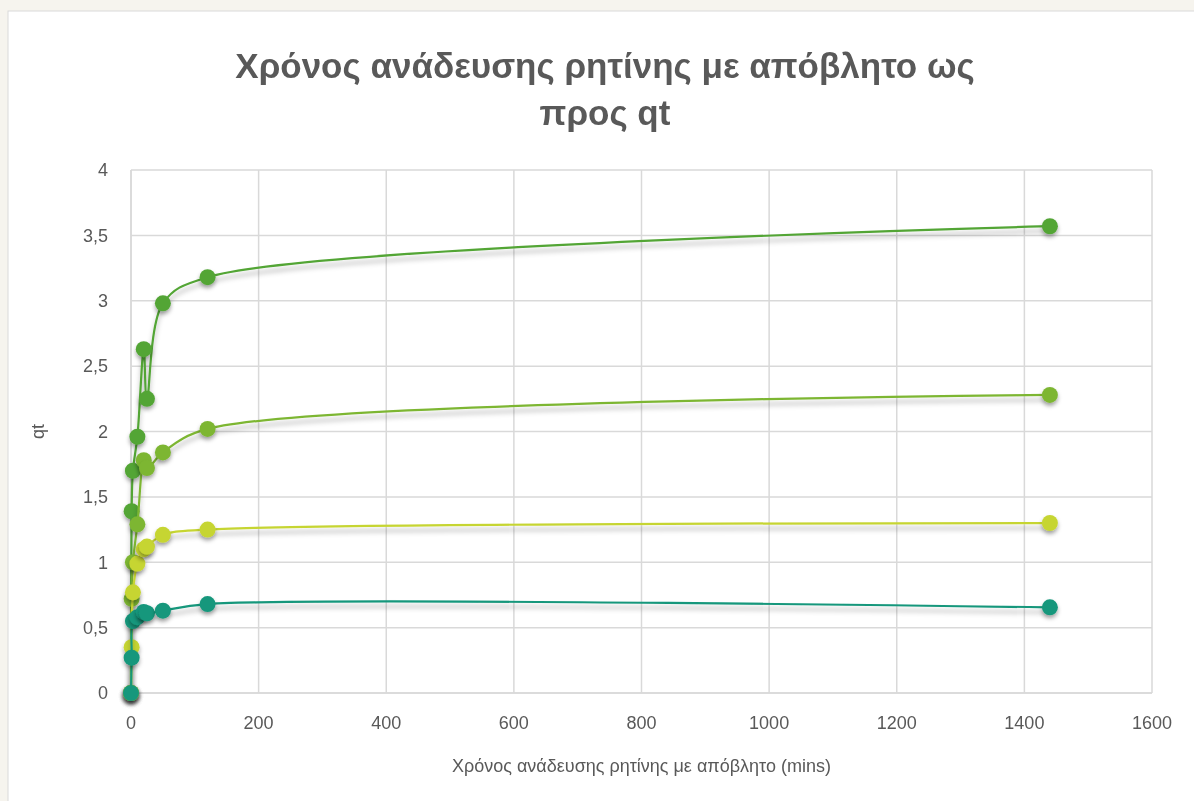  Describe the element at coordinates (38, 431) in the screenshot. I see `y-axis-title: qt` at that location.